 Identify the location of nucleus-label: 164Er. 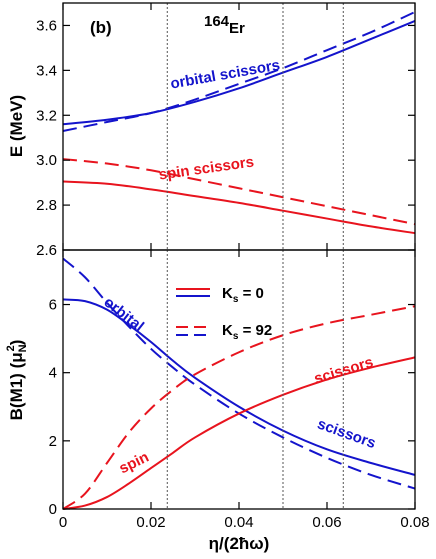
(224, 25).